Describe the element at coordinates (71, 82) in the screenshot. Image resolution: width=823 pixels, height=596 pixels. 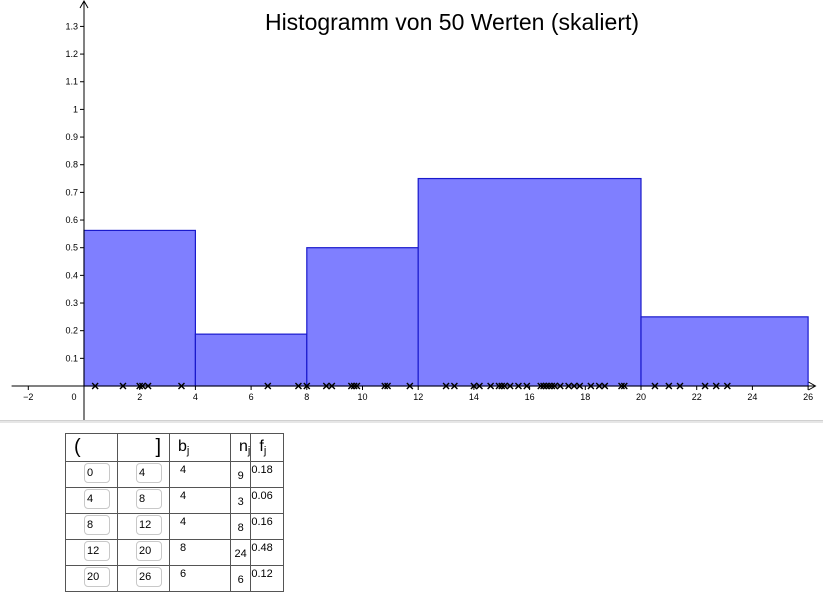
I see `y-tick-label: 1.1` at that location.